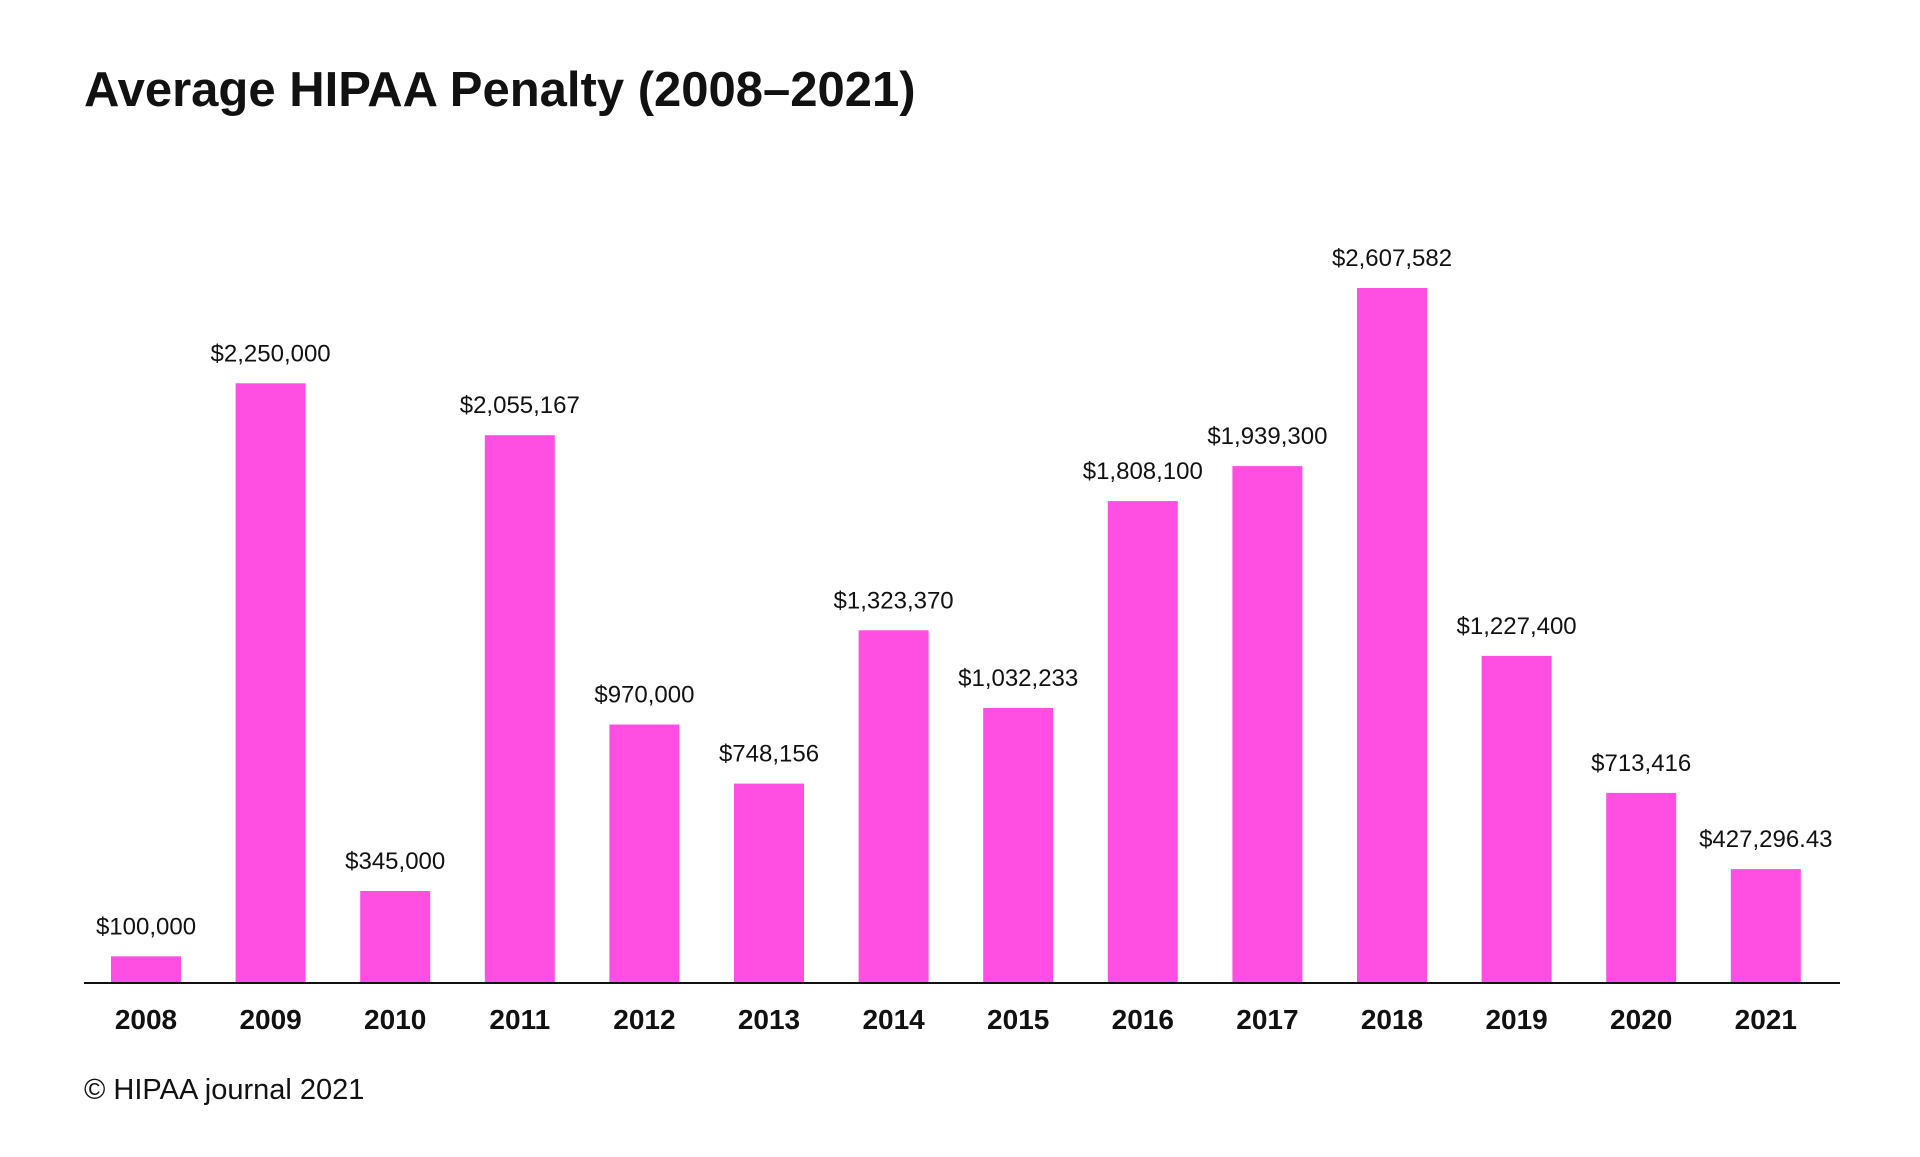 The width and height of the screenshot is (1920, 1157). I want to click on bar-2019, so click(1516, 819).